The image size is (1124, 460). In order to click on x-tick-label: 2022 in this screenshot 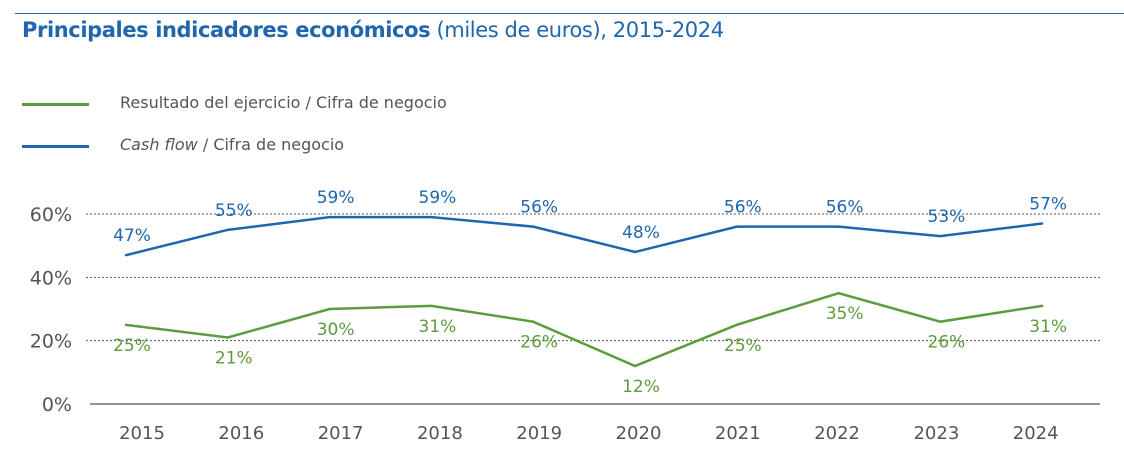, I will do `click(837, 433)`.